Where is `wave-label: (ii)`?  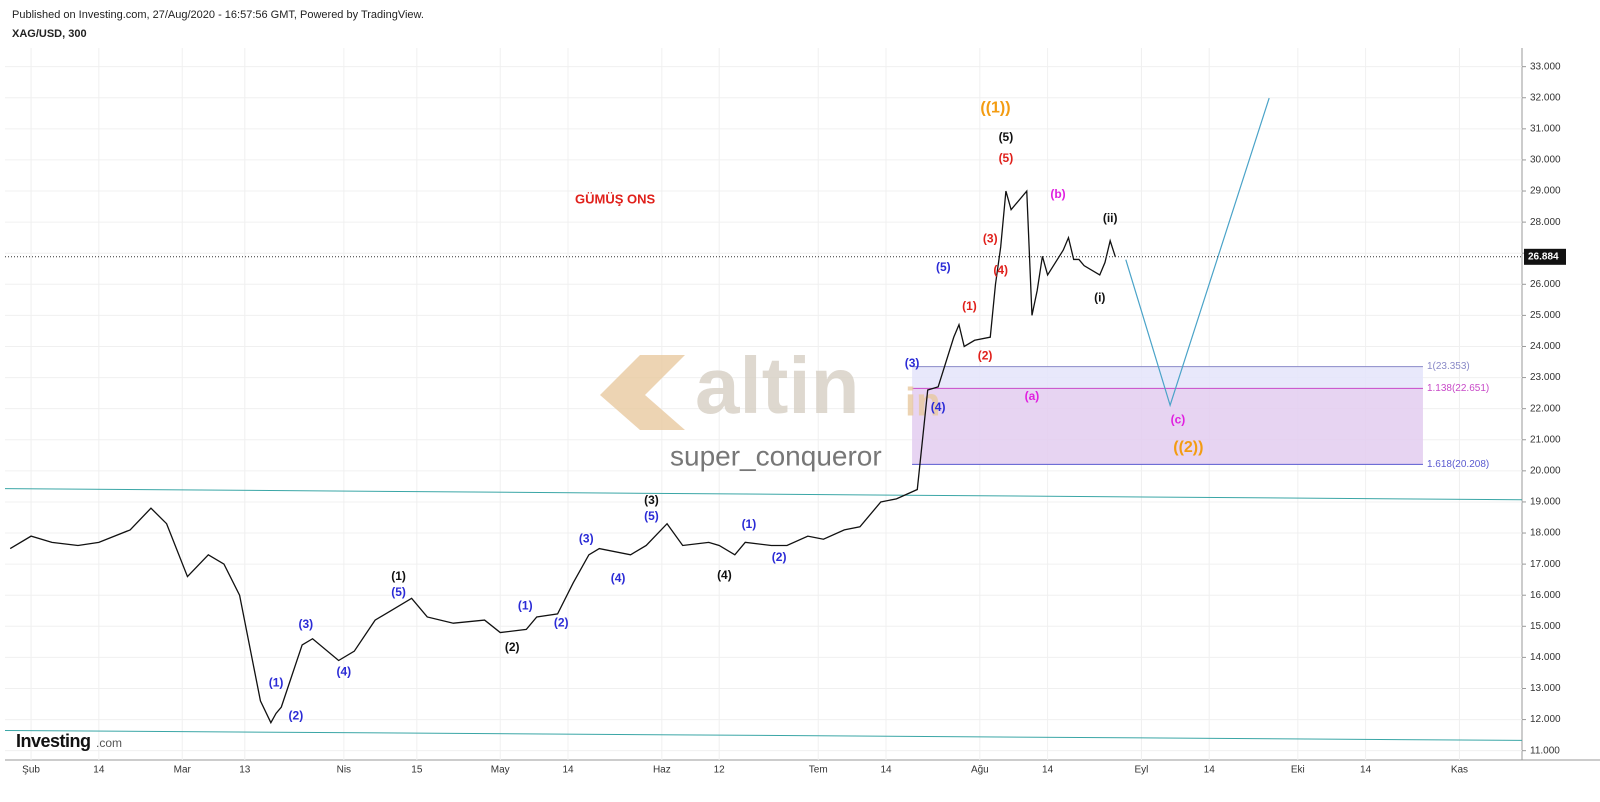 wave-label: (ii) is located at coordinates (1110, 218).